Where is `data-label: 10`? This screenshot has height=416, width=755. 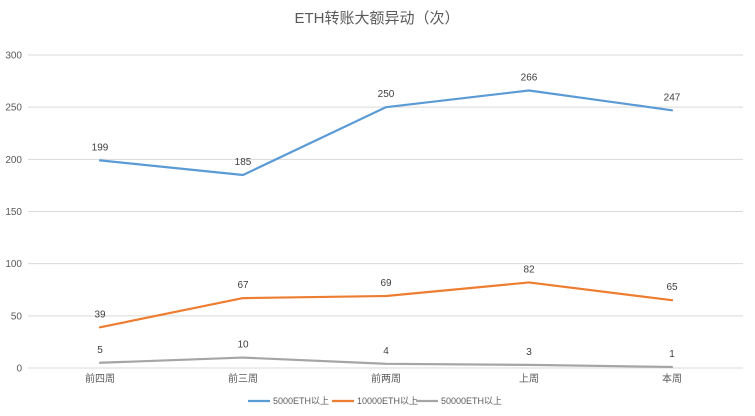
data-label: 10 is located at coordinates (243, 345).